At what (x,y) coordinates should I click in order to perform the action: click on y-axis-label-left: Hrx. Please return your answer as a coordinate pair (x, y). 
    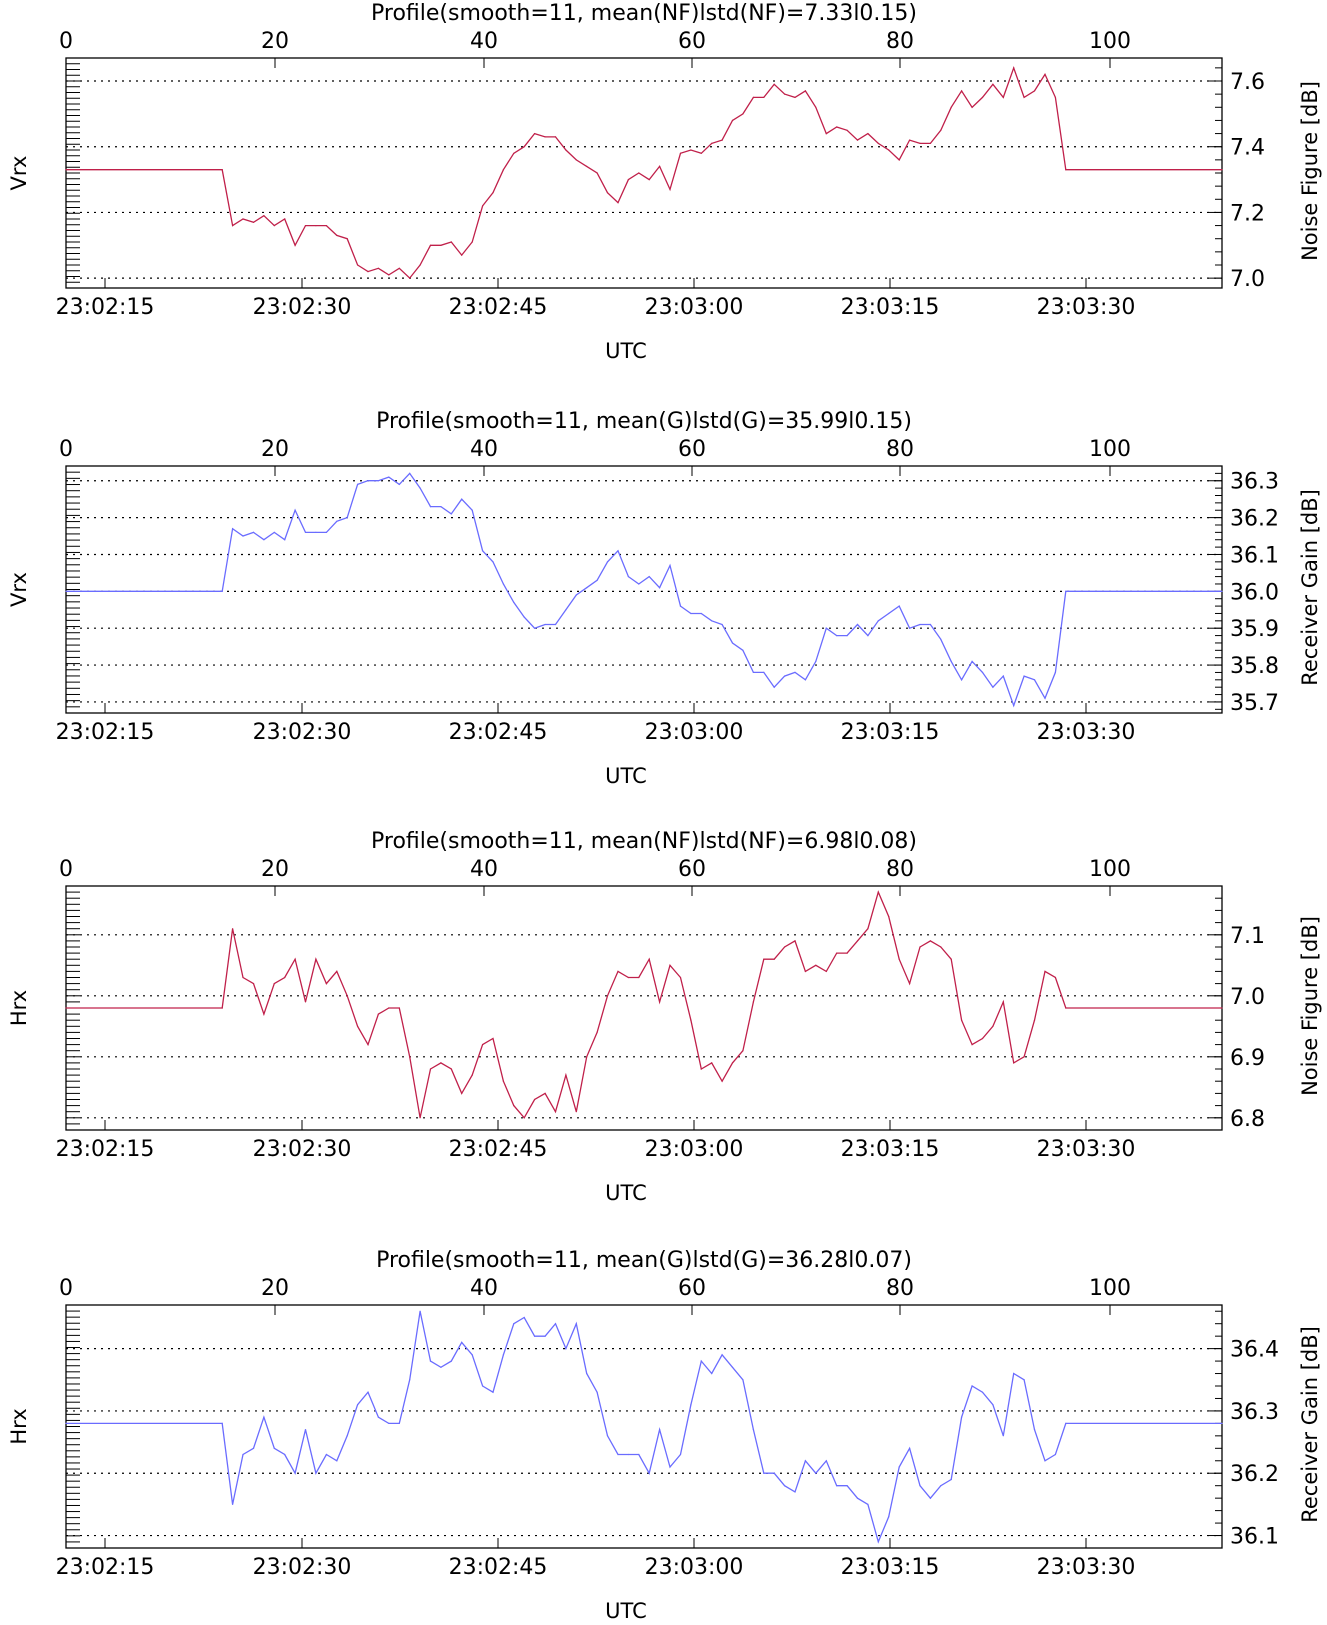
    Looking at the image, I should click on (19, 1008).